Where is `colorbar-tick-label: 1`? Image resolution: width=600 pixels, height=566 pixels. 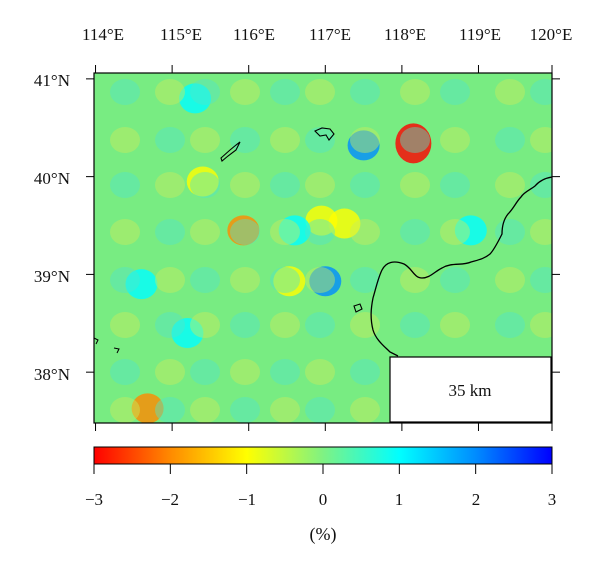
colorbar-tick-label: 1 is located at coordinates (399, 499).